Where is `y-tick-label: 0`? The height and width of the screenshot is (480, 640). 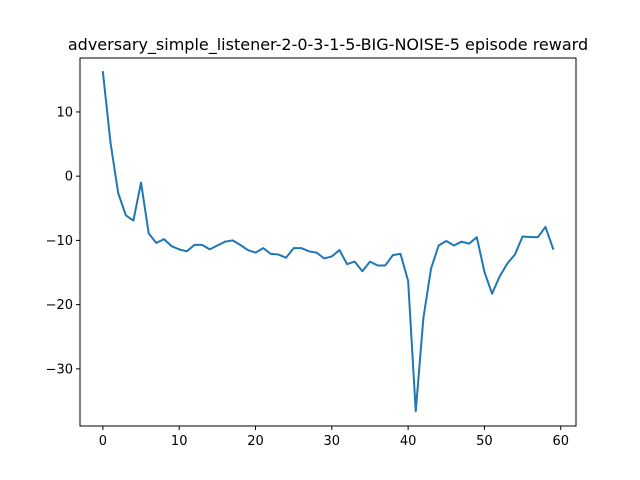
y-tick-label: 0 is located at coordinates (69, 177).